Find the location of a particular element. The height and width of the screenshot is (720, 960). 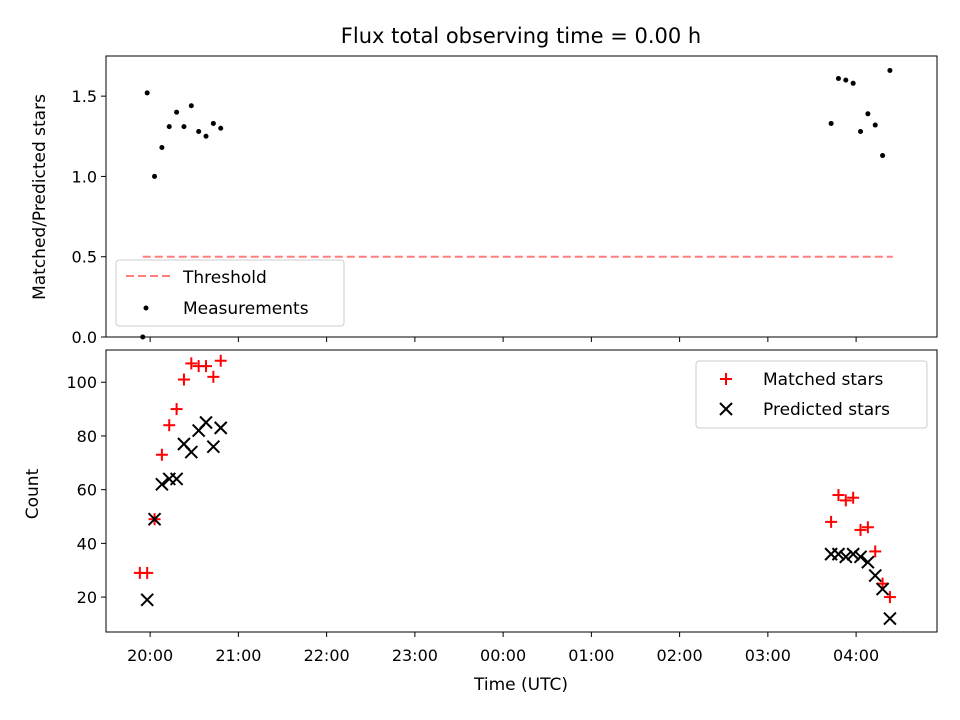

bottom-y-tick-label: 60 is located at coordinates (87, 490).